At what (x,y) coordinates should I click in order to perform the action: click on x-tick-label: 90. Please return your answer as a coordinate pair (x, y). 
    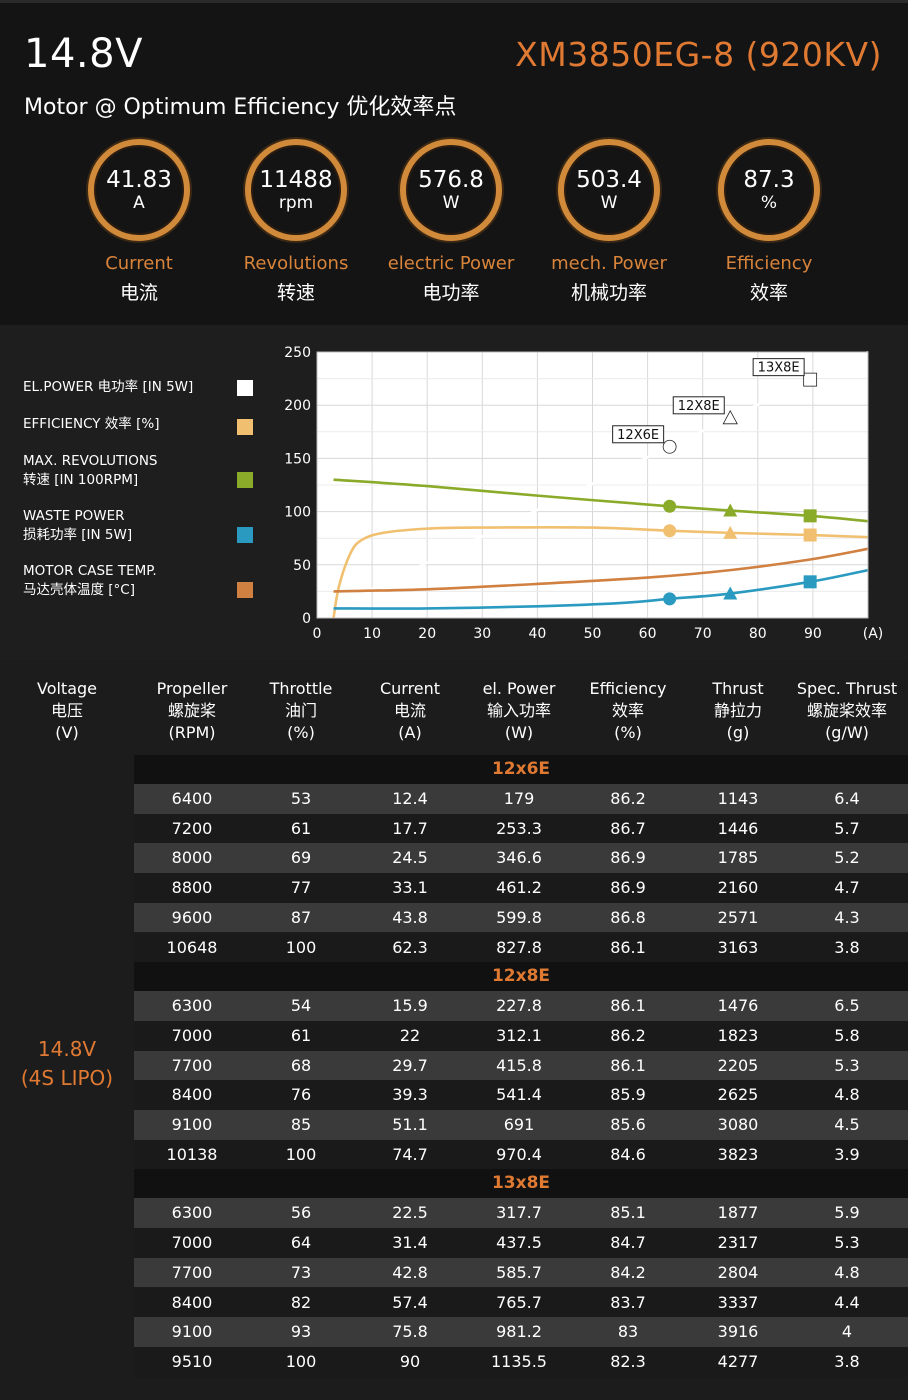
    Looking at the image, I should click on (813, 634).